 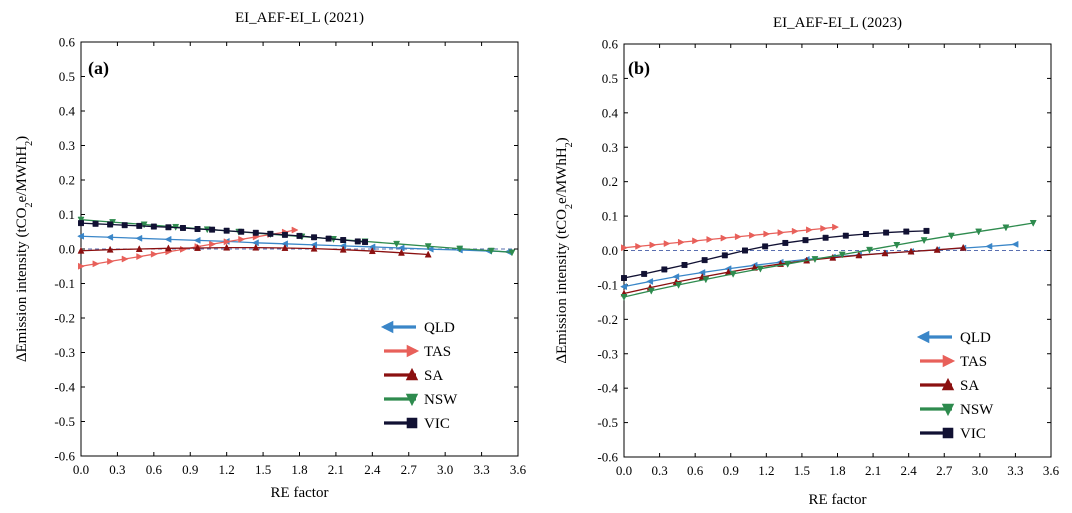 What do you see at coordinates (481, 469) in the screenshot?
I see `x-tick-label: 3.3` at bounding box center [481, 469].